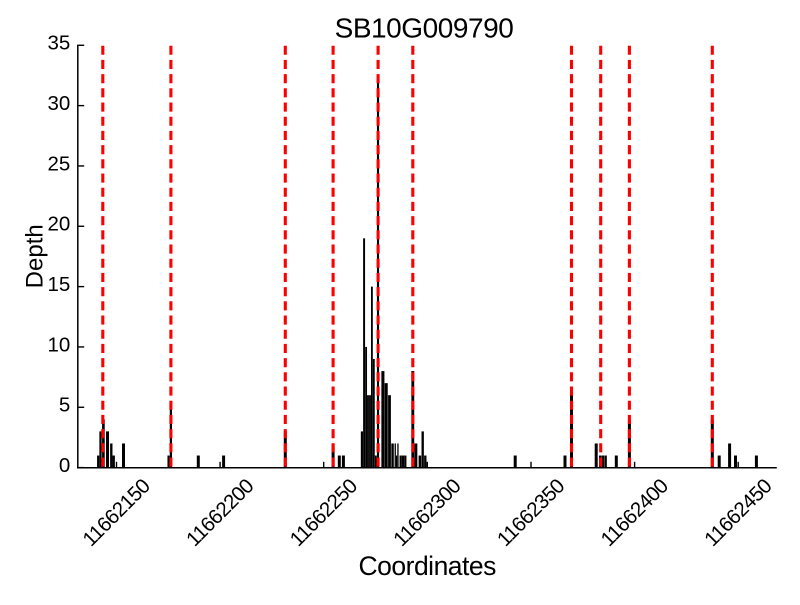 The image size is (800, 605). I want to click on svg-text: 5, so click(64, 405).